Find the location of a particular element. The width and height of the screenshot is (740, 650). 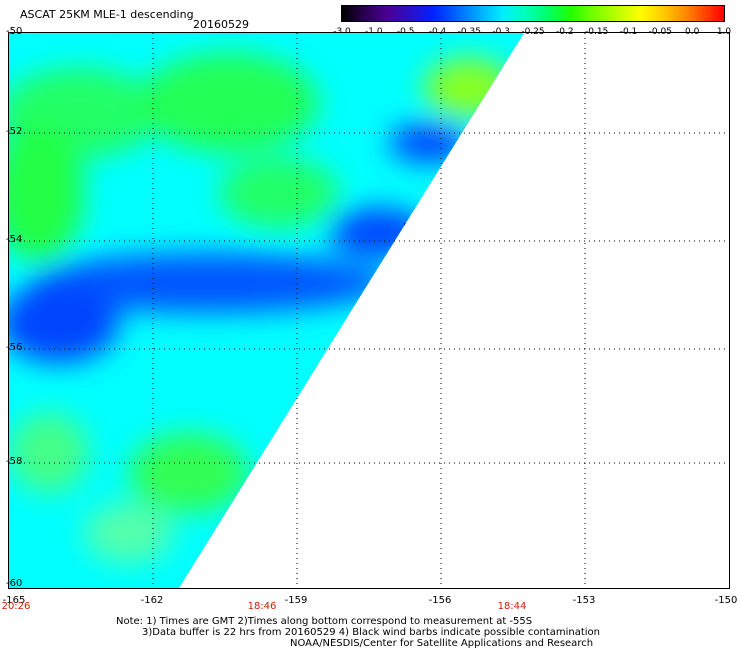

green-patch-s is located at coordinates (189, 473).